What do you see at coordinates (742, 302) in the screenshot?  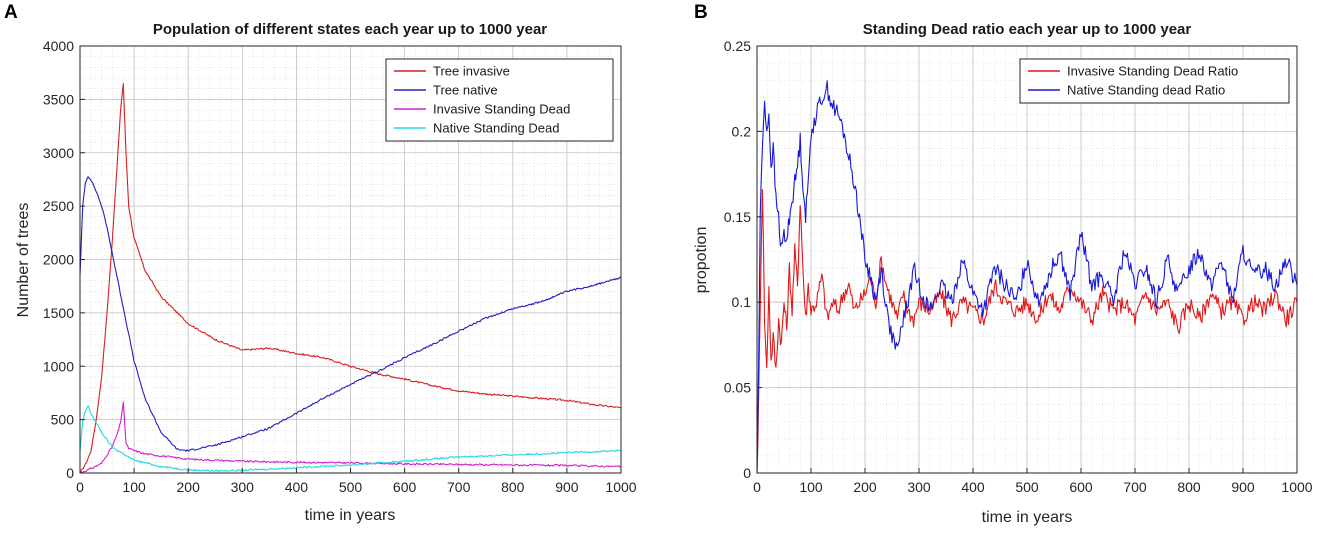 I see `y-tick-label: 0.1` at bounding box center [742, 302].